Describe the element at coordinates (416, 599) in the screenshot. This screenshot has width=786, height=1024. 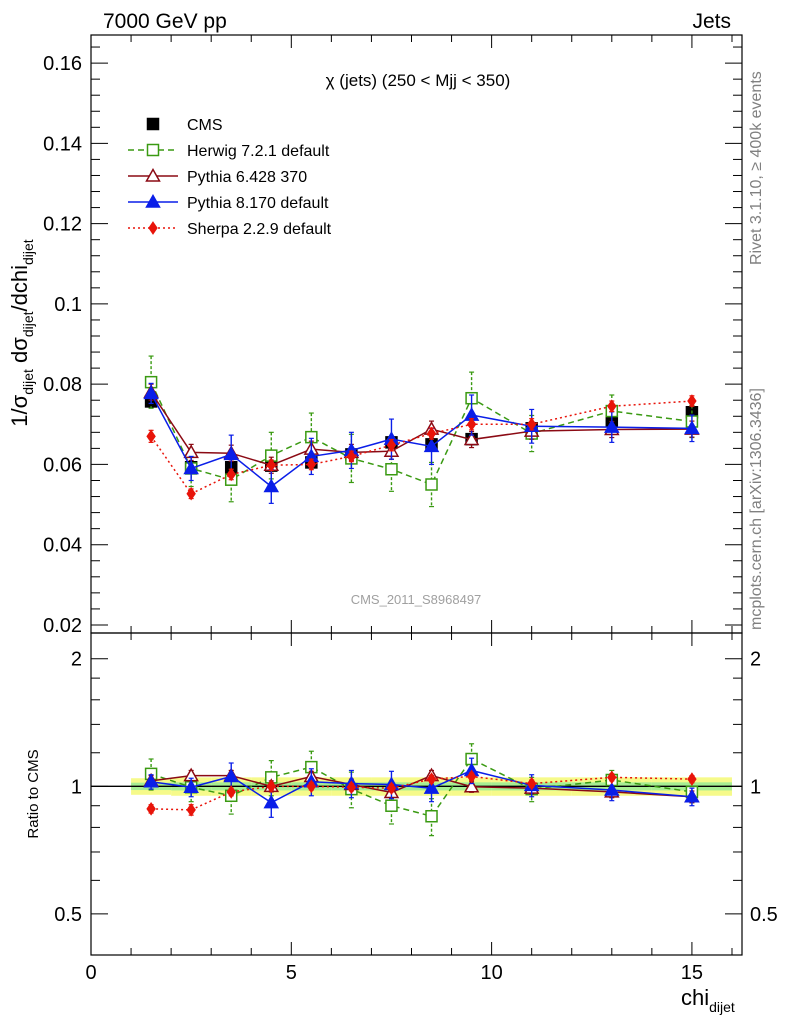
I see `watermark: CMS_2011_S8968497` at that location.